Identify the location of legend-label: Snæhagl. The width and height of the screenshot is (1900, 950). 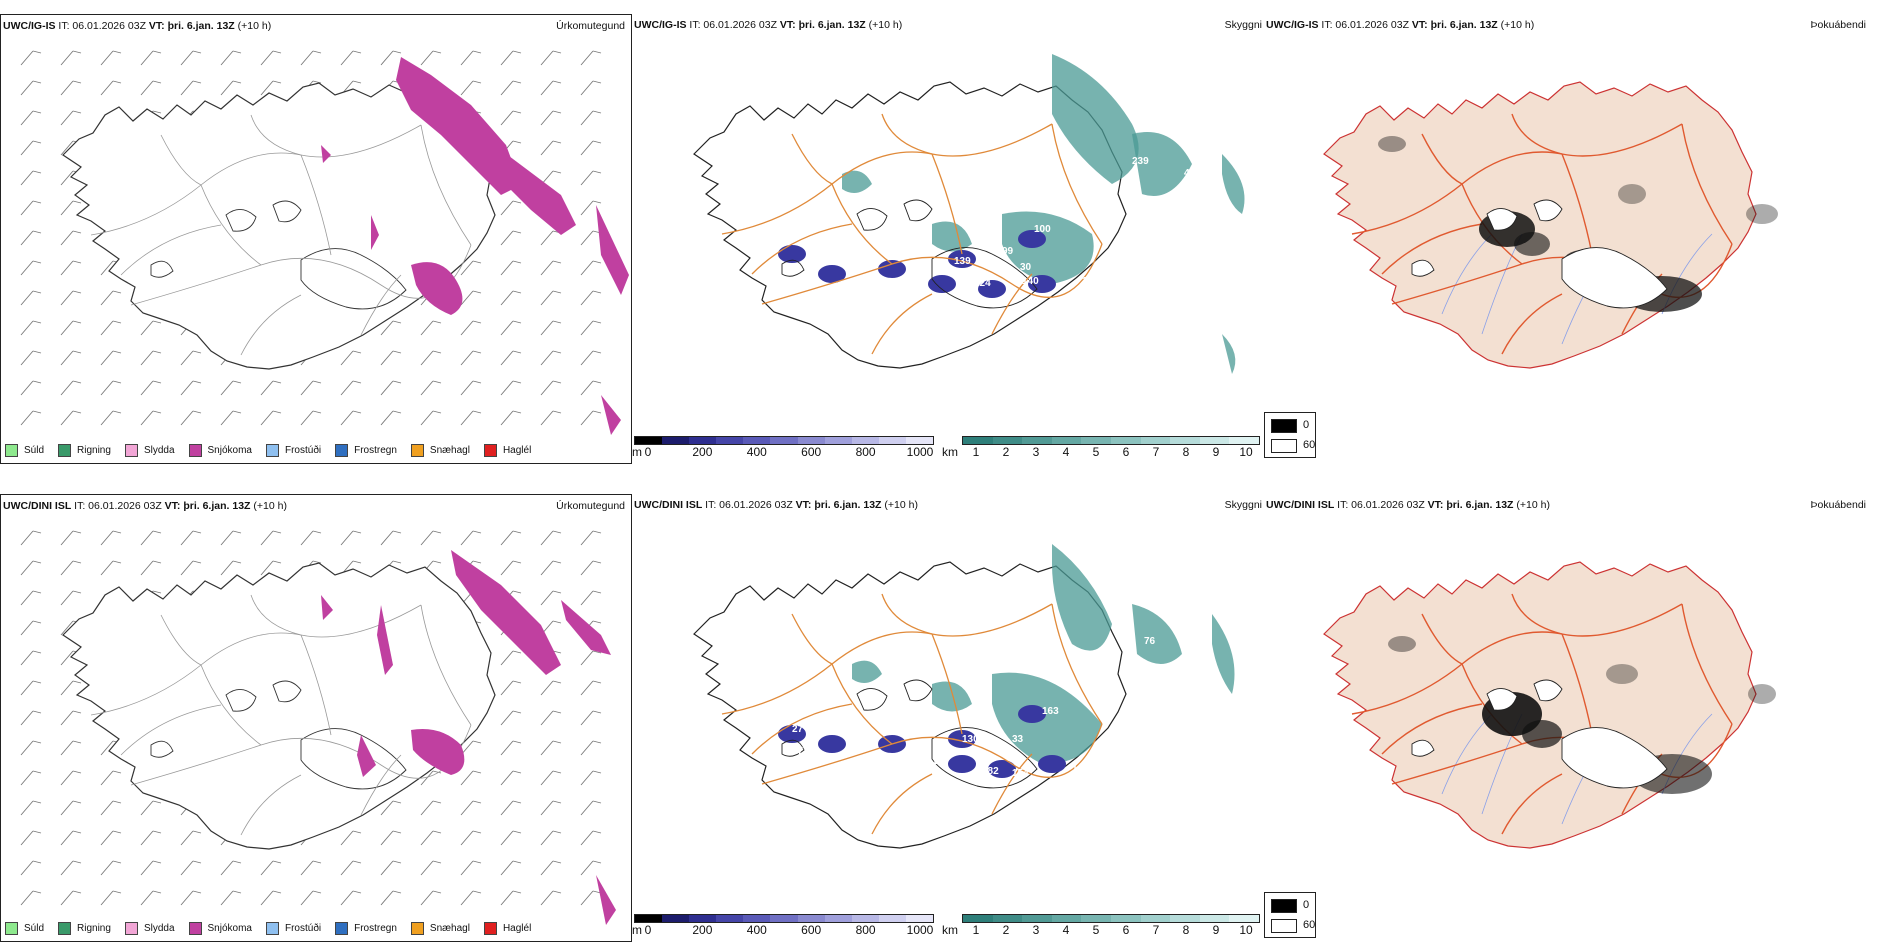
(449, 928).